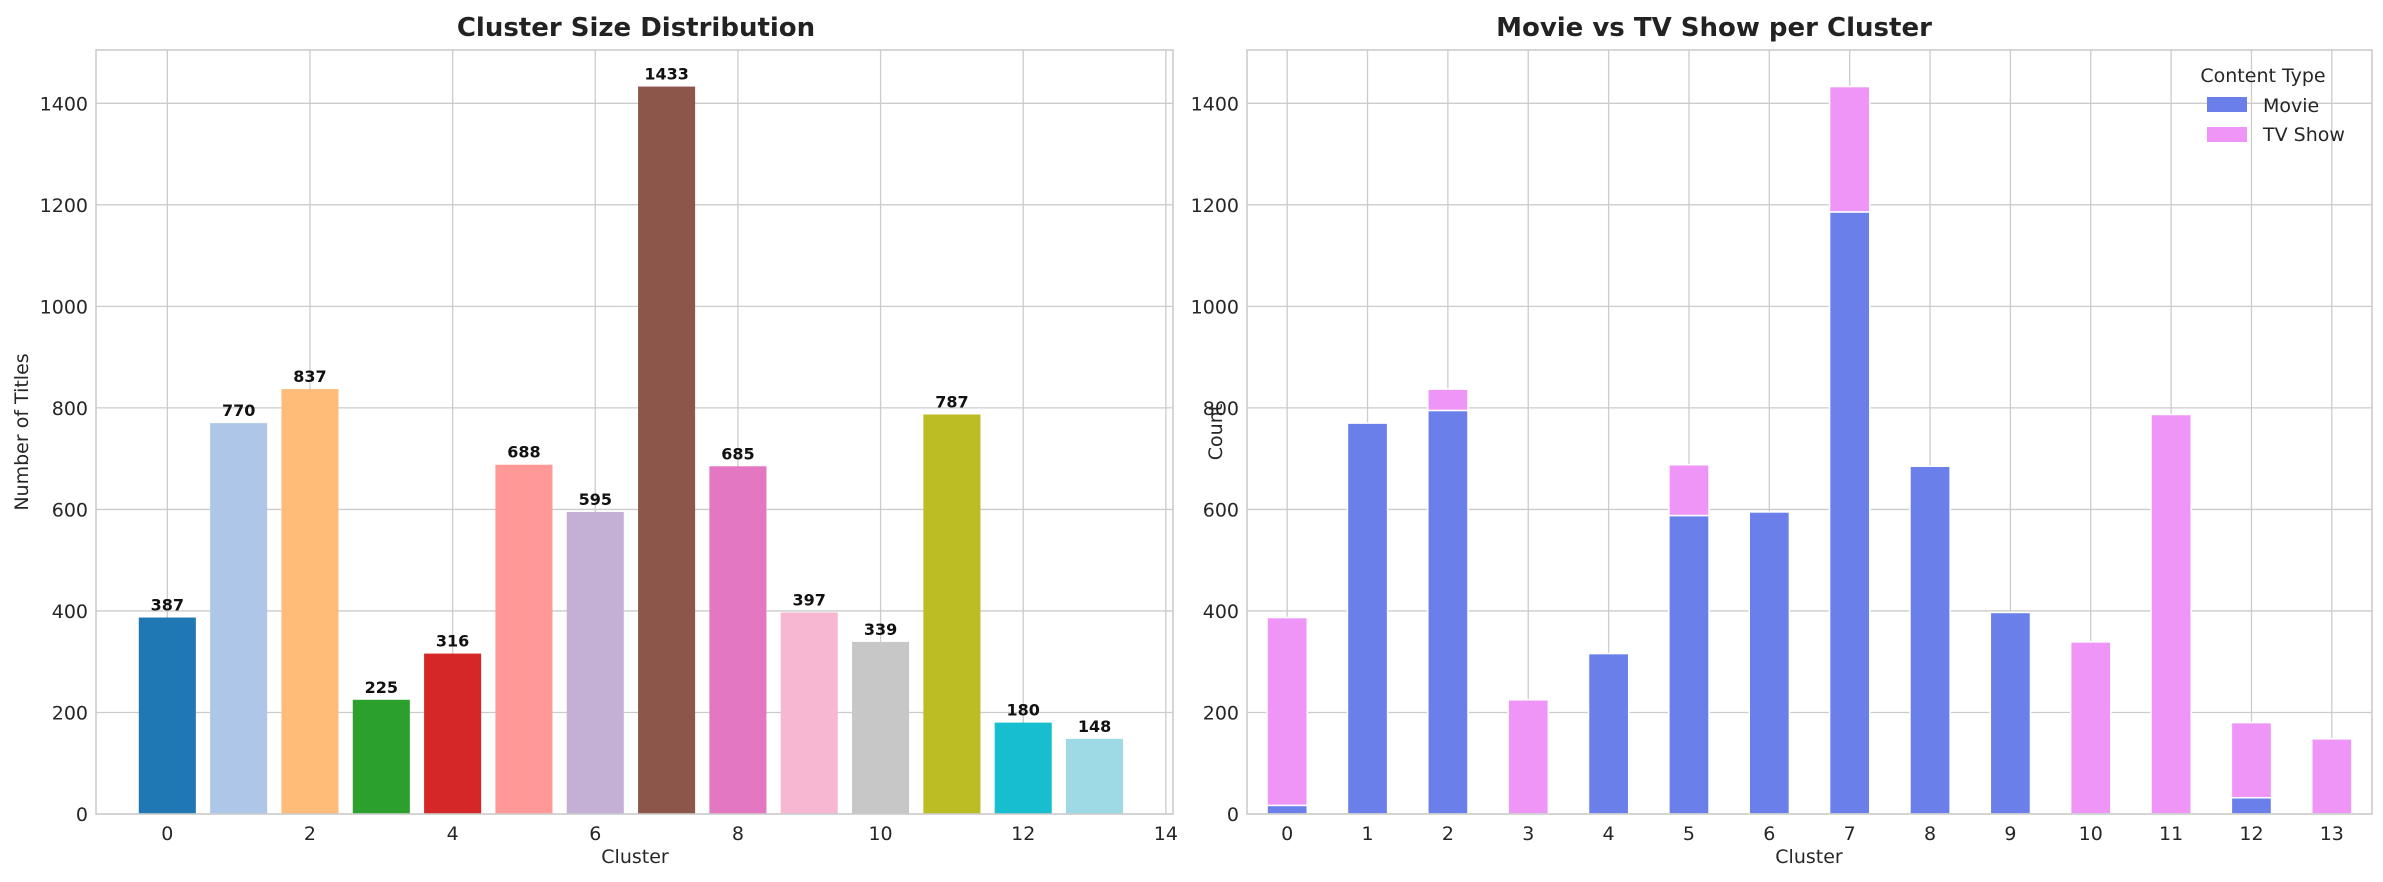  I want to click on y-axis-label: Count, so click(1216, 432).